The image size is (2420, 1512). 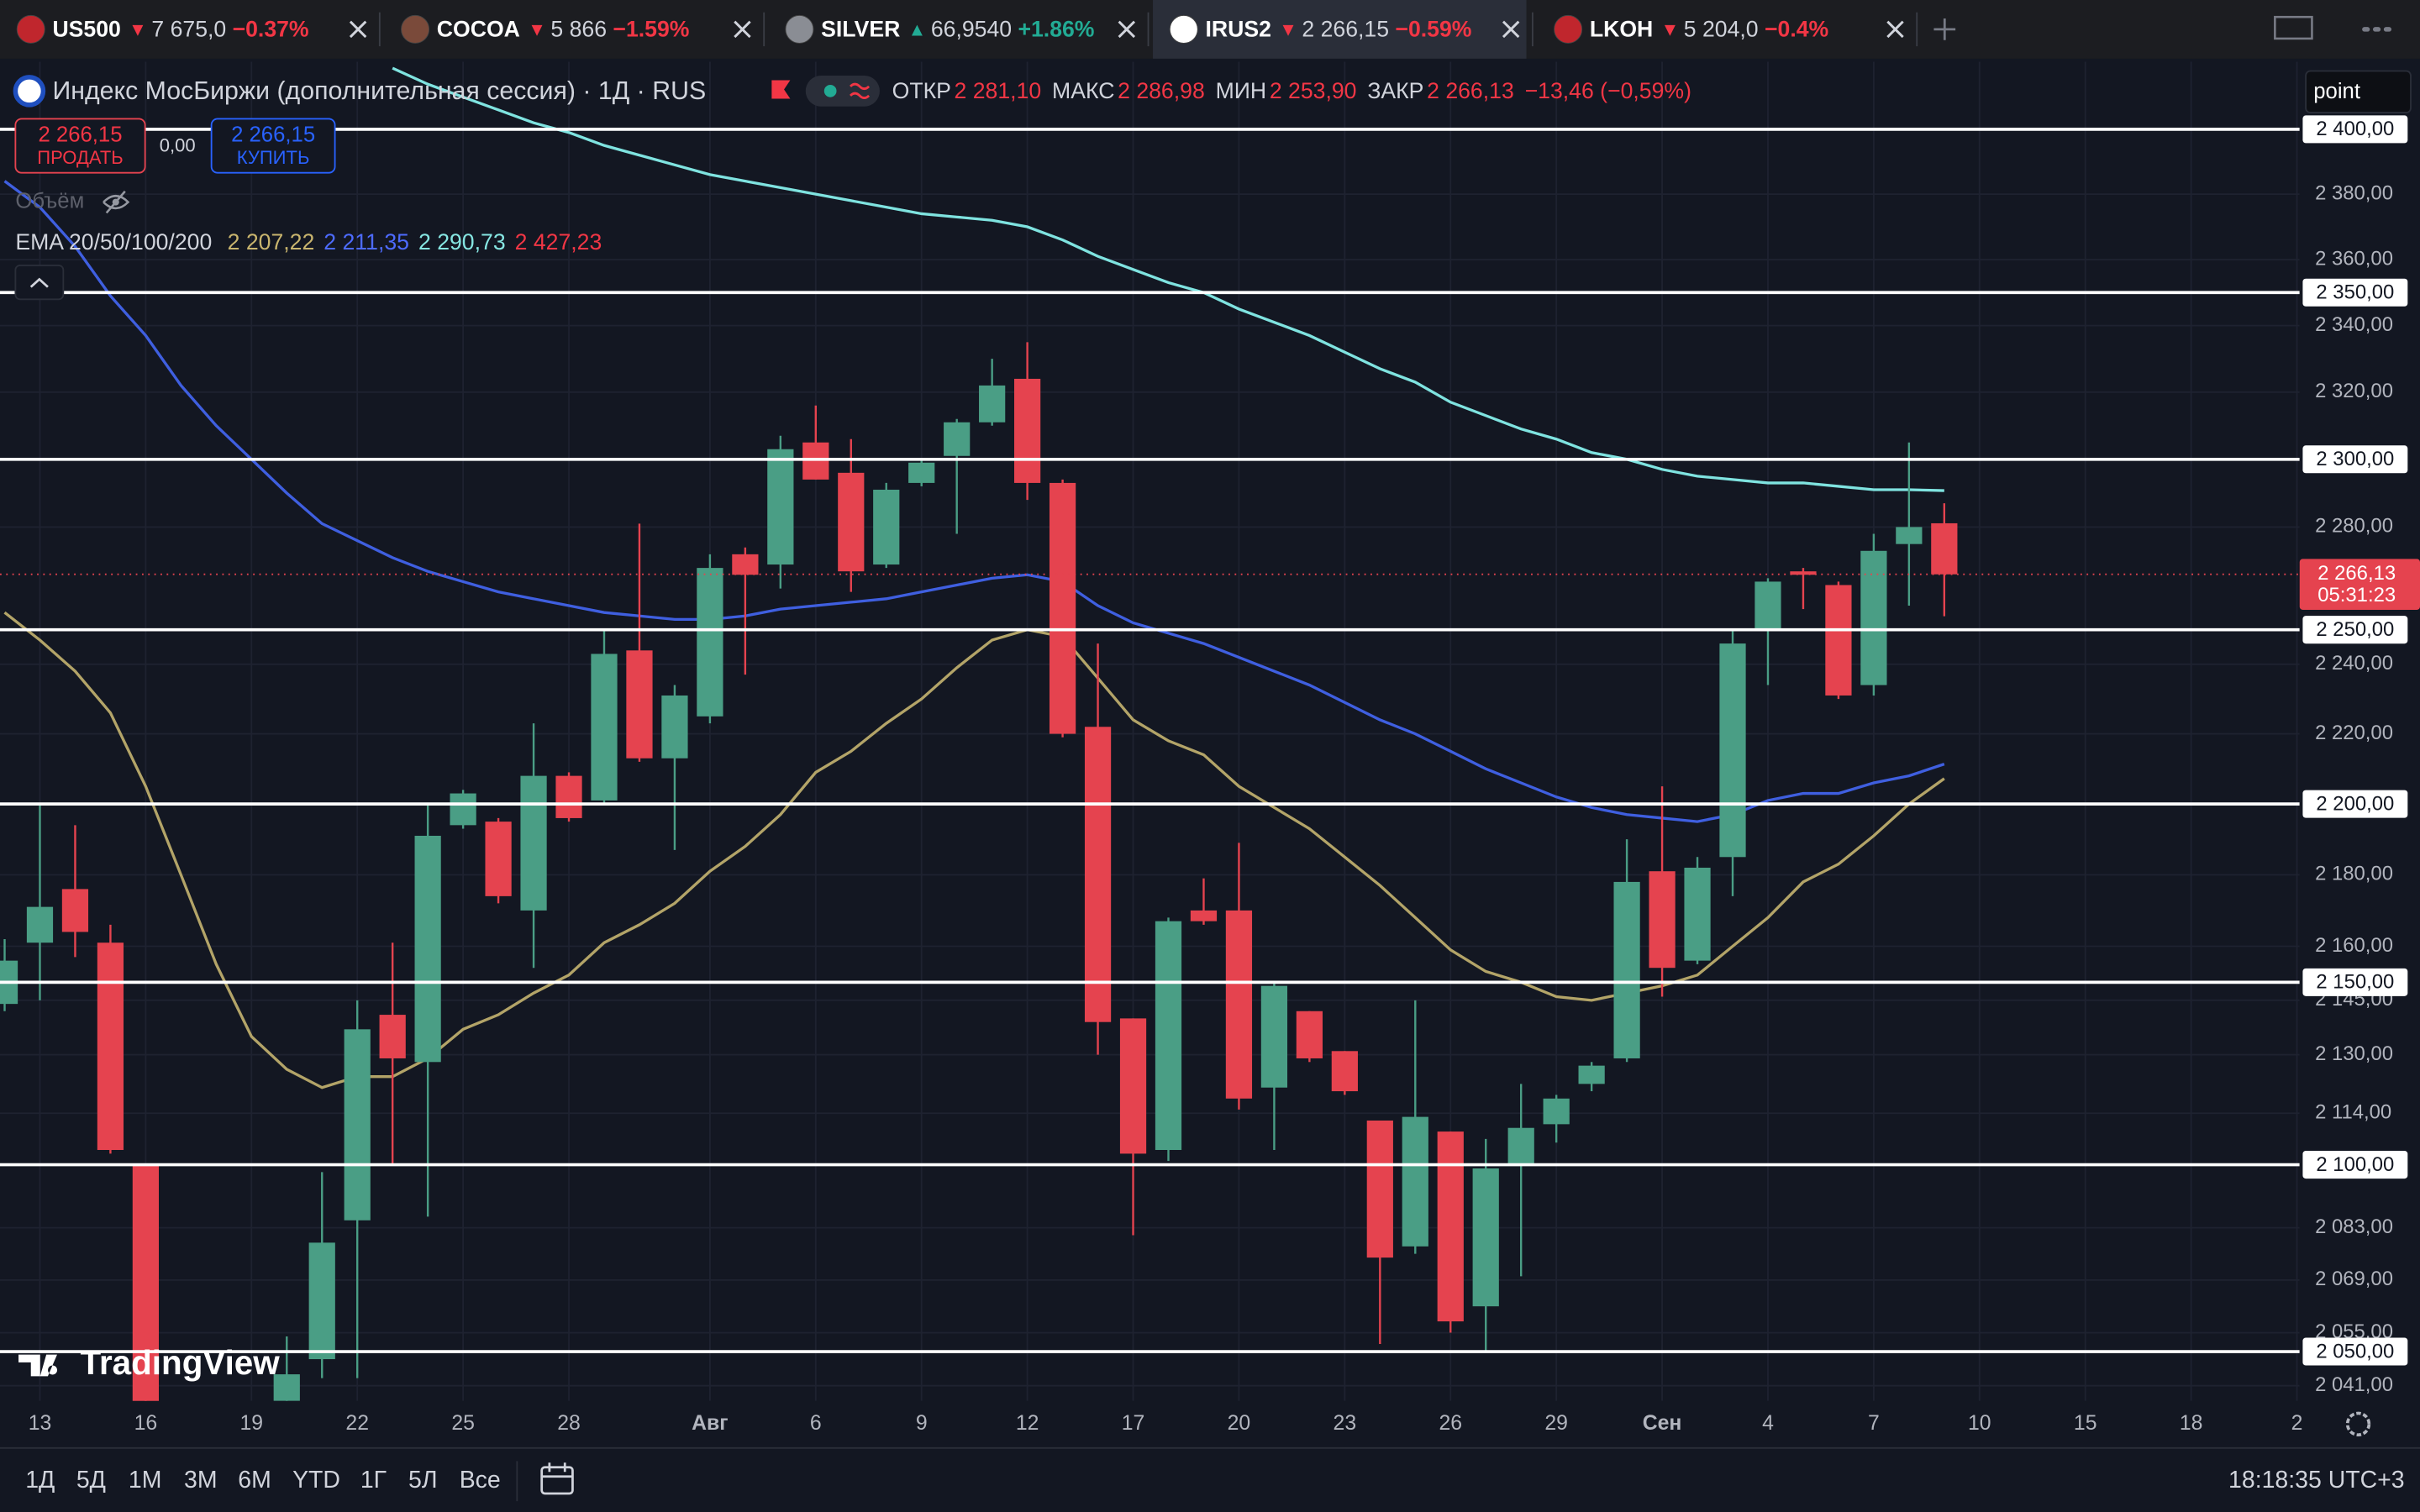 What do you see at coordinates (2354, 733) in the screenshot?
I see `y-tick-label: 2 220,00` at bounding box center [2354, 733].